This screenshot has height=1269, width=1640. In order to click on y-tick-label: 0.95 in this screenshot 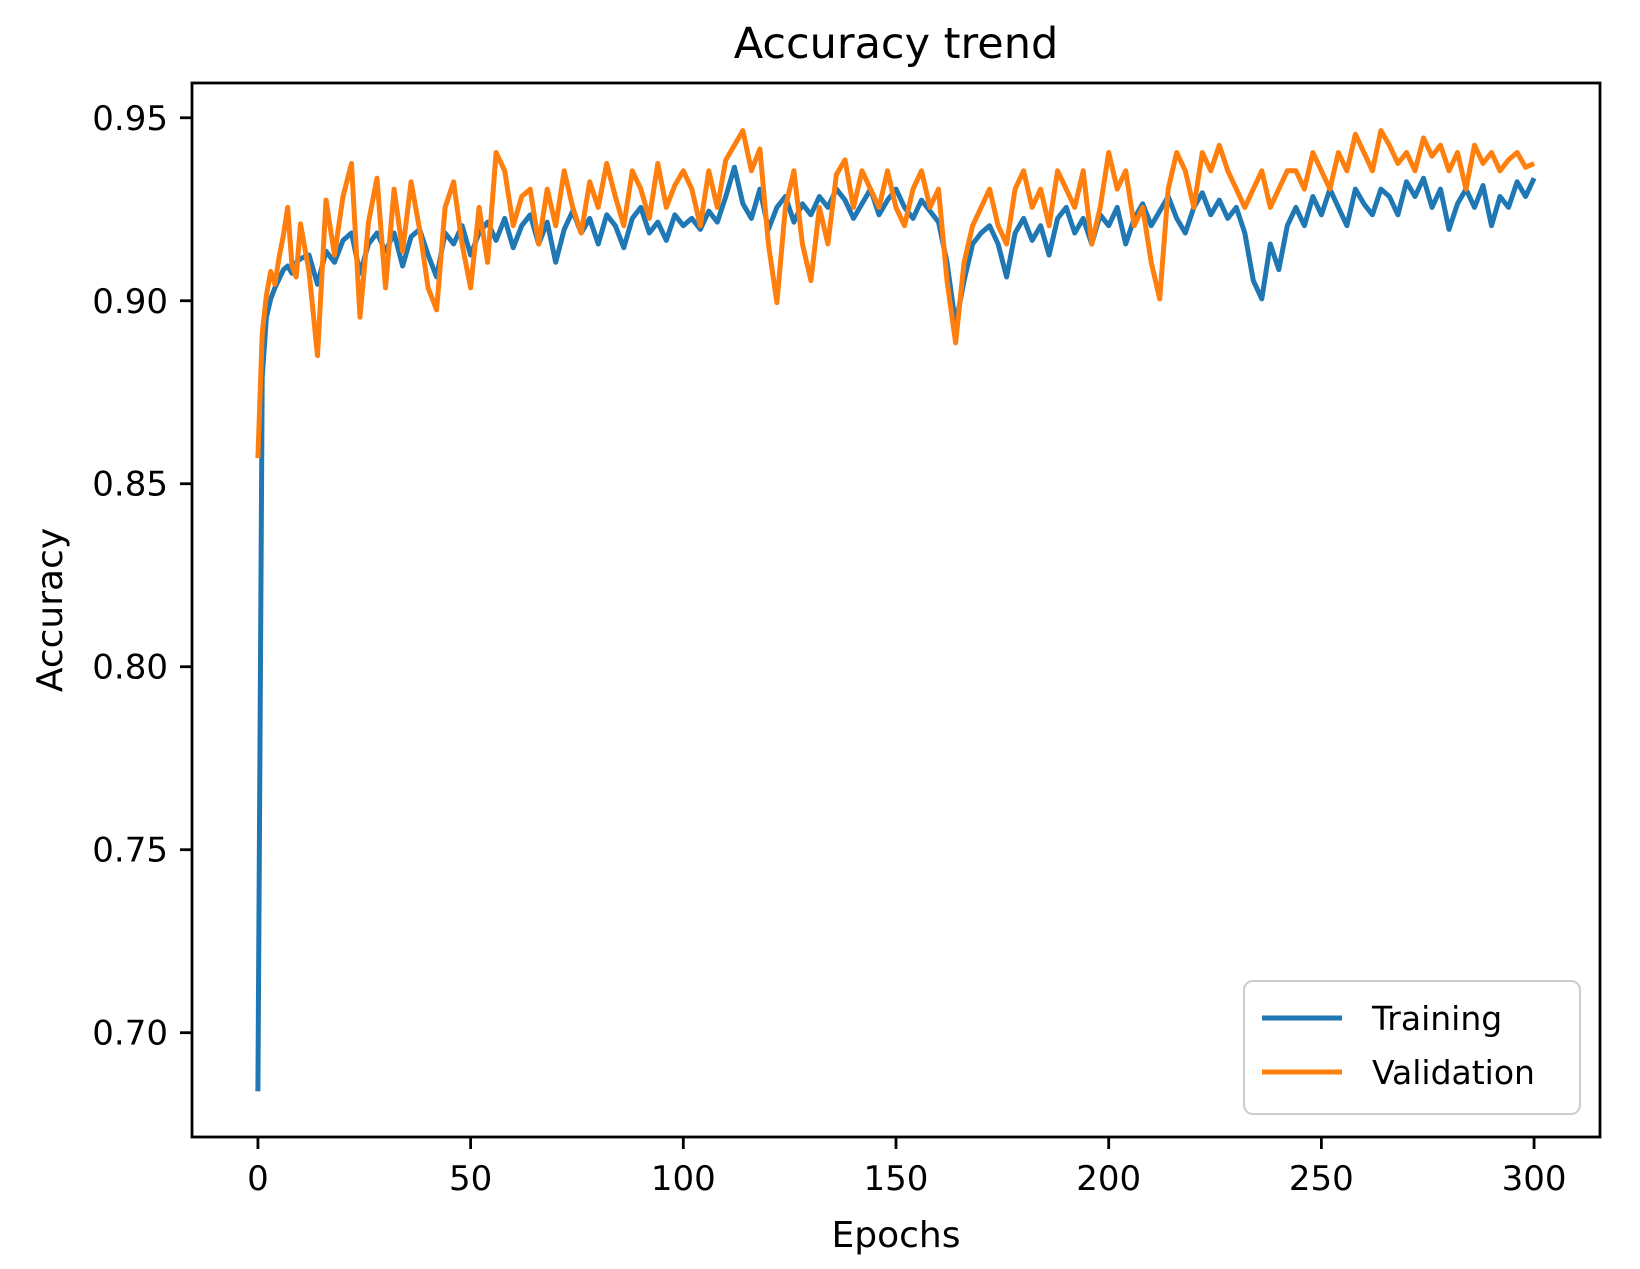, I will do `click(130, 119)`.